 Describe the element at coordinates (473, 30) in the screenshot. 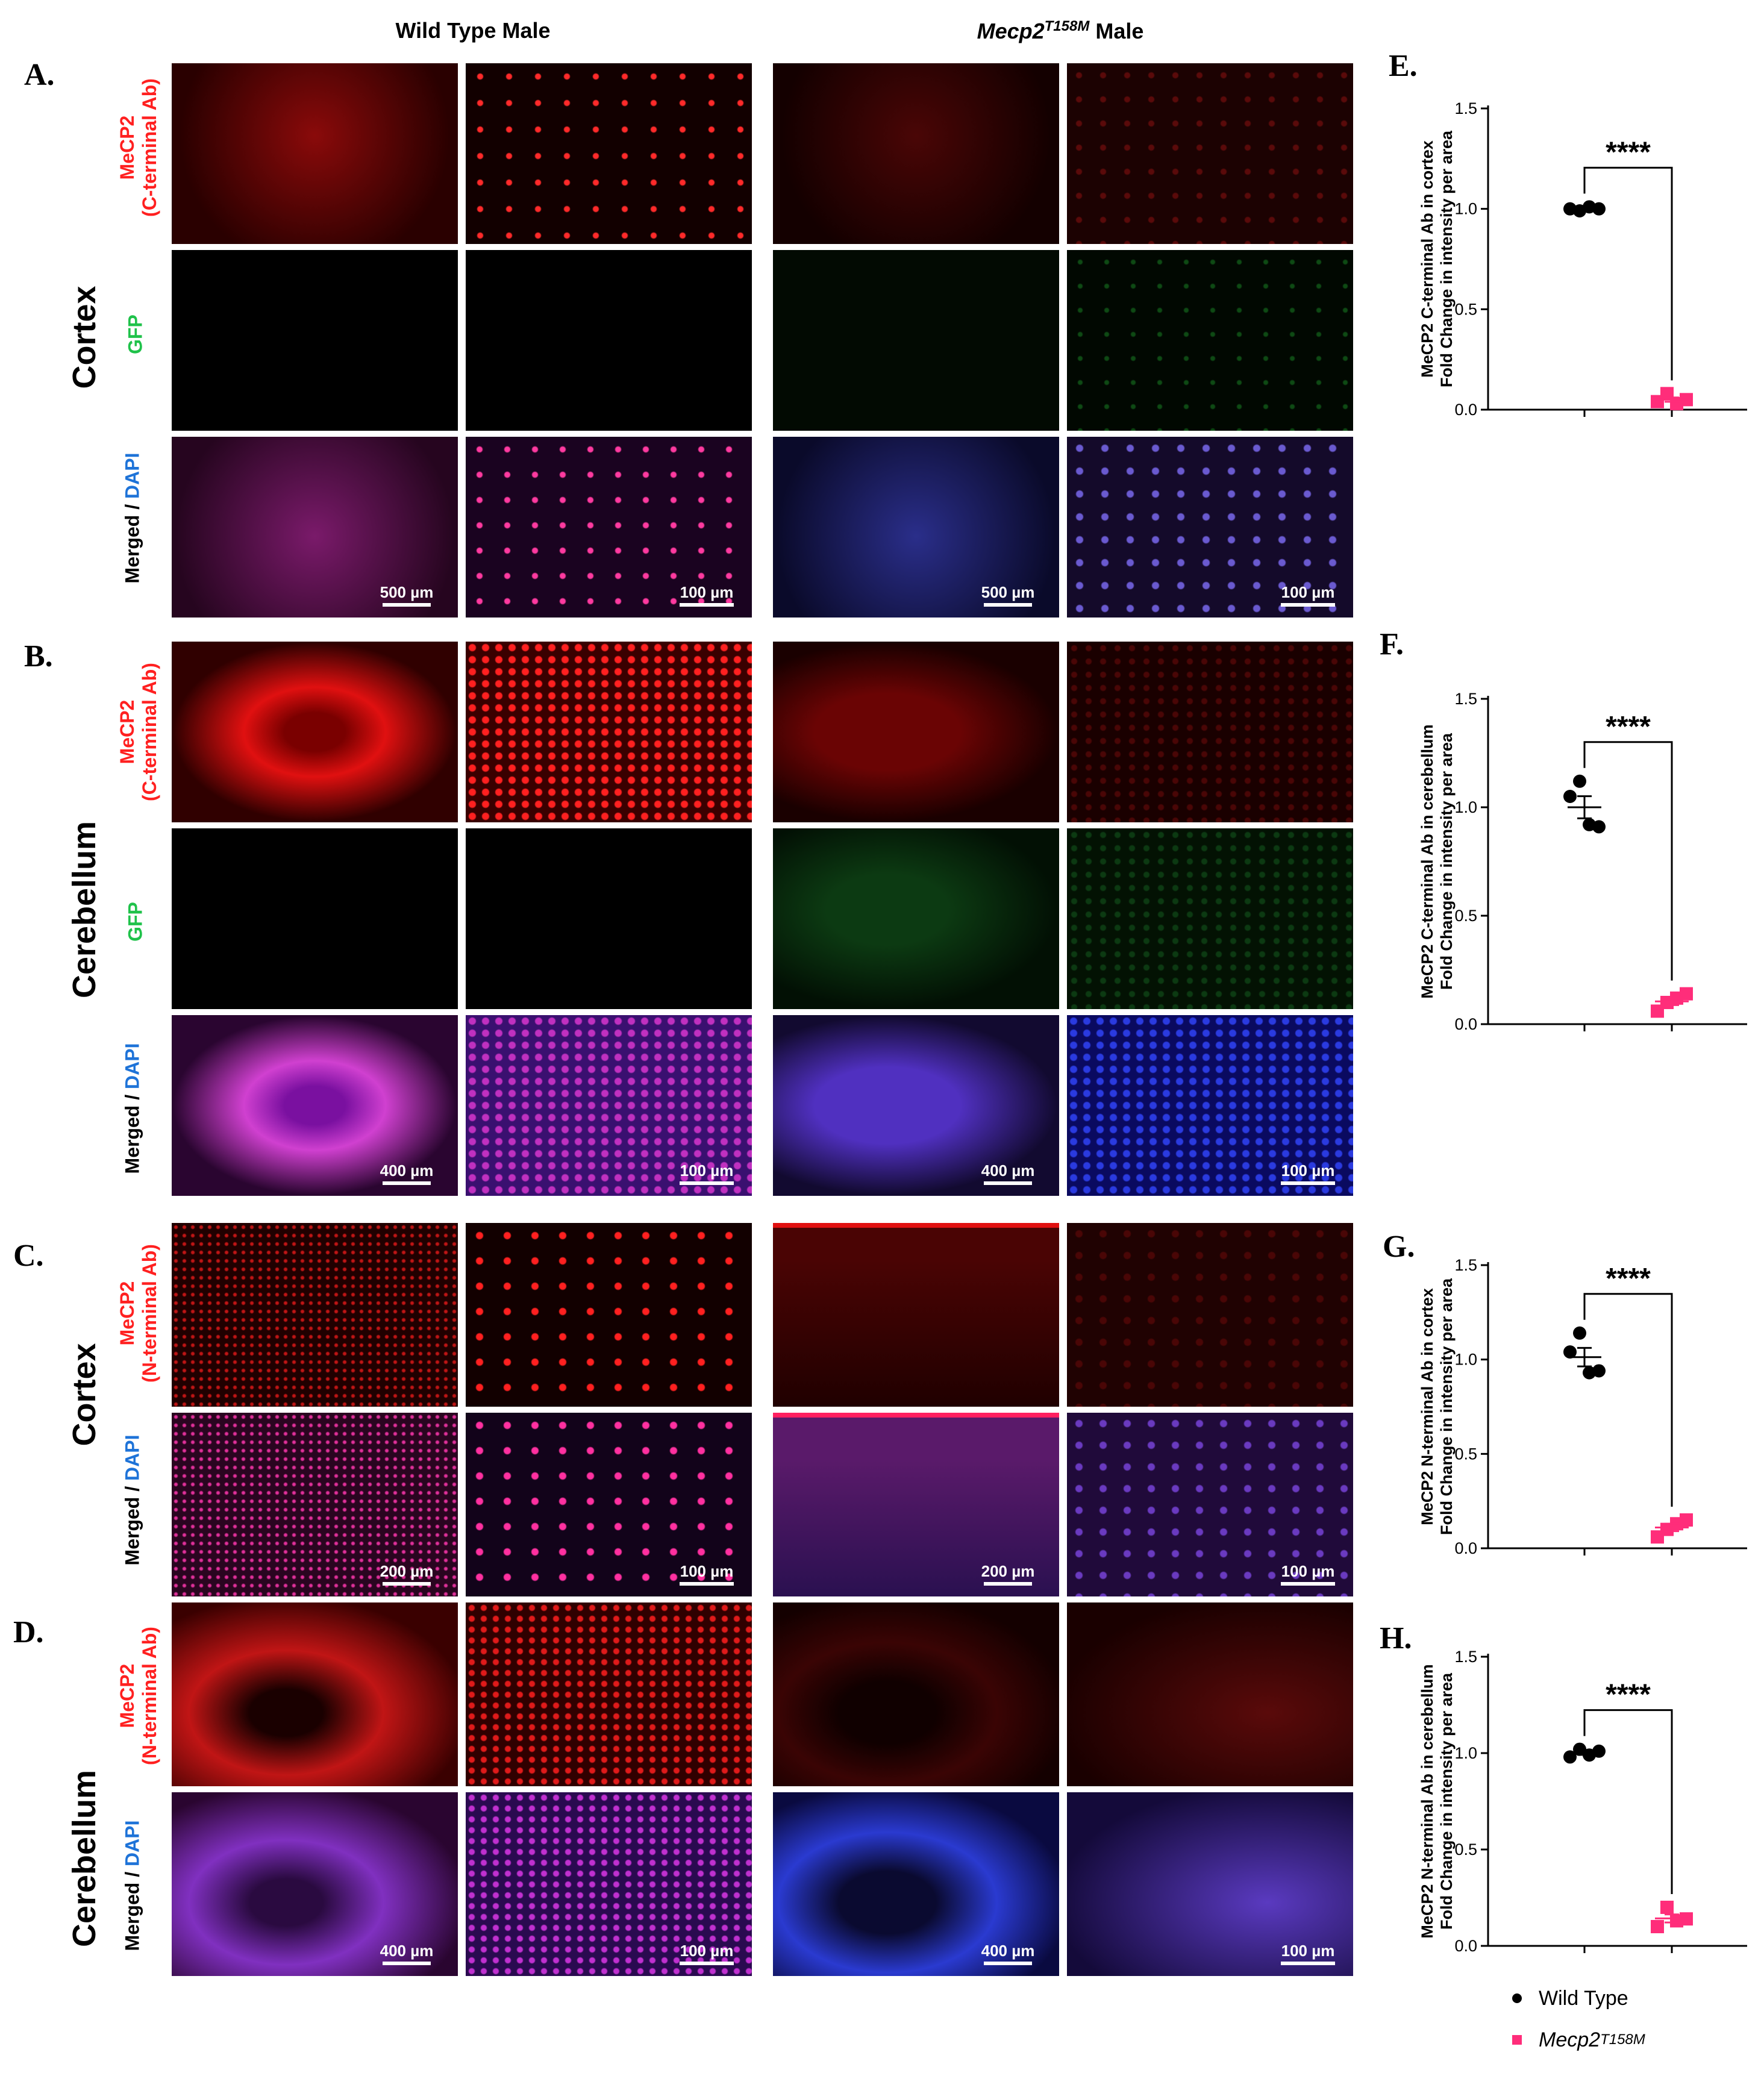

I see `column-label-wild-type: Wild Type Male` at that location.